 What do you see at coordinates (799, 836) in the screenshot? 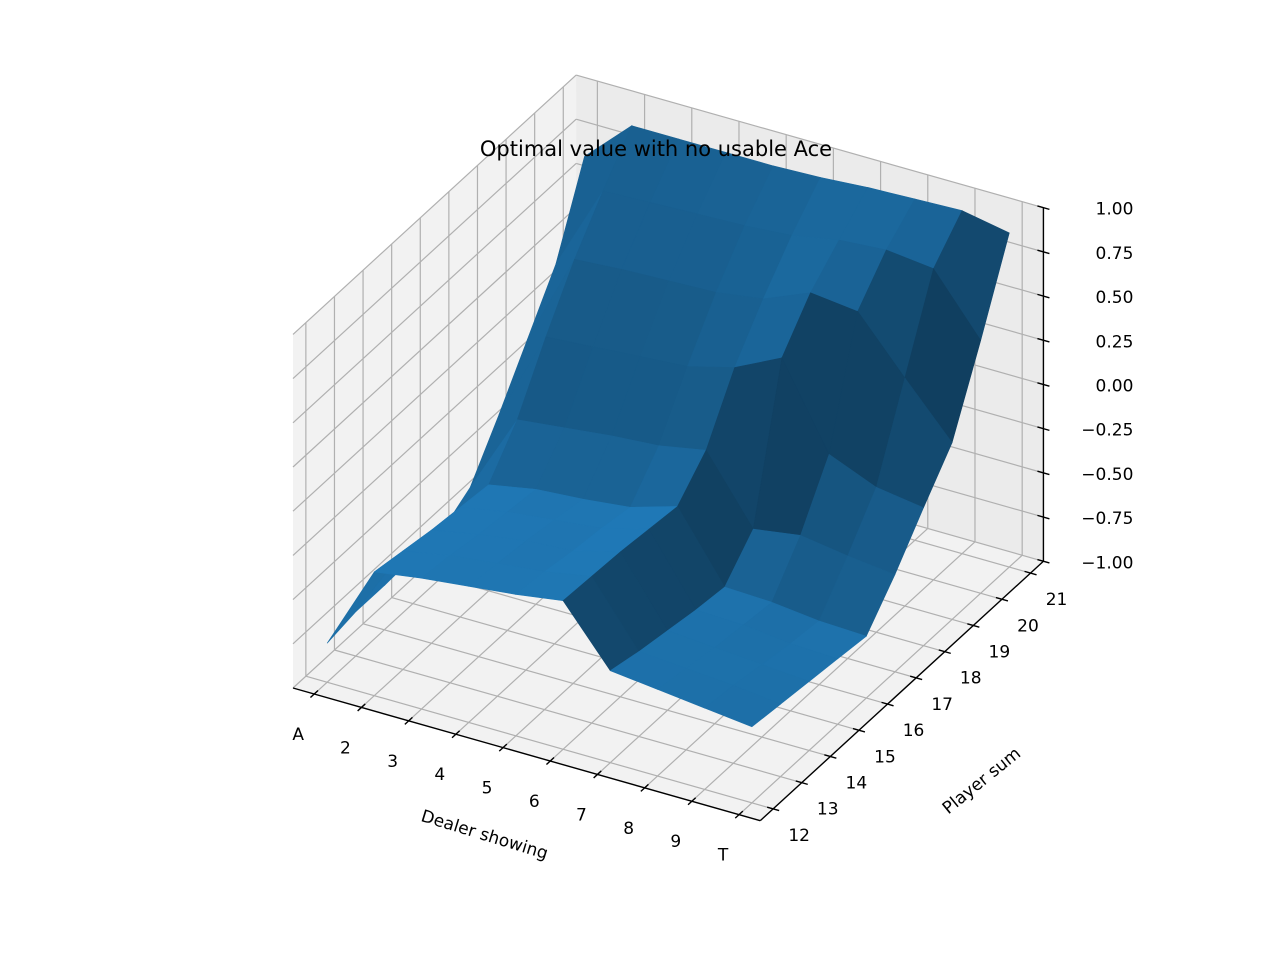
I see `y-tick-label: 12` at bounding box center [799, 836].